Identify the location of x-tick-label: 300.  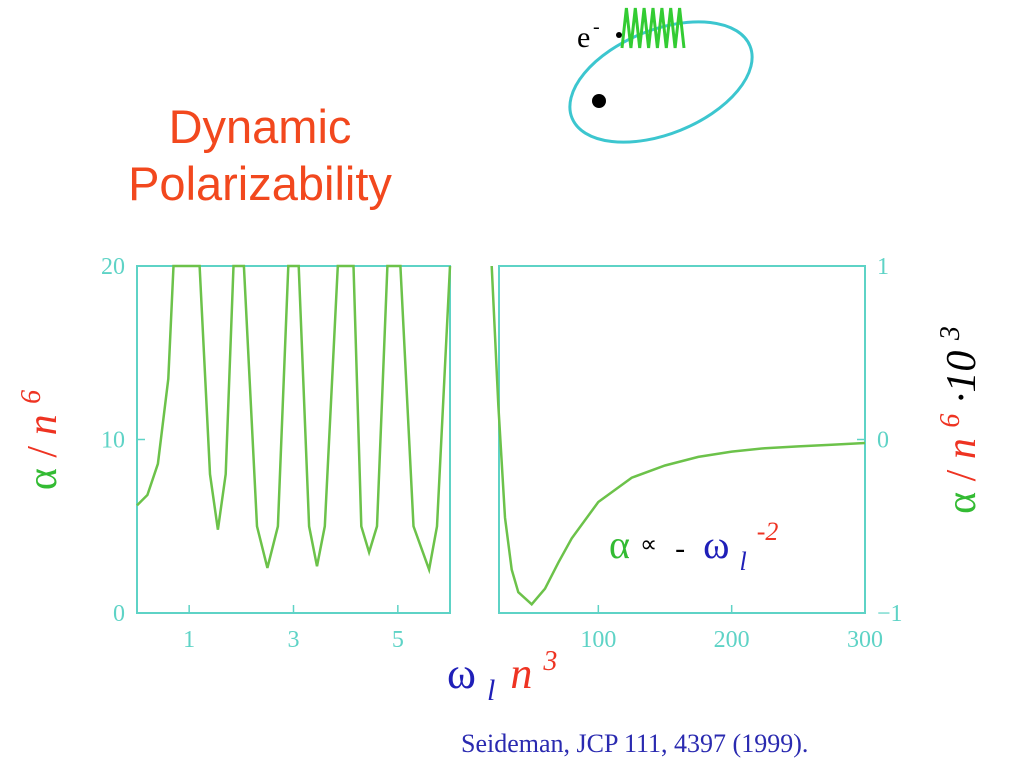
(865, 640).